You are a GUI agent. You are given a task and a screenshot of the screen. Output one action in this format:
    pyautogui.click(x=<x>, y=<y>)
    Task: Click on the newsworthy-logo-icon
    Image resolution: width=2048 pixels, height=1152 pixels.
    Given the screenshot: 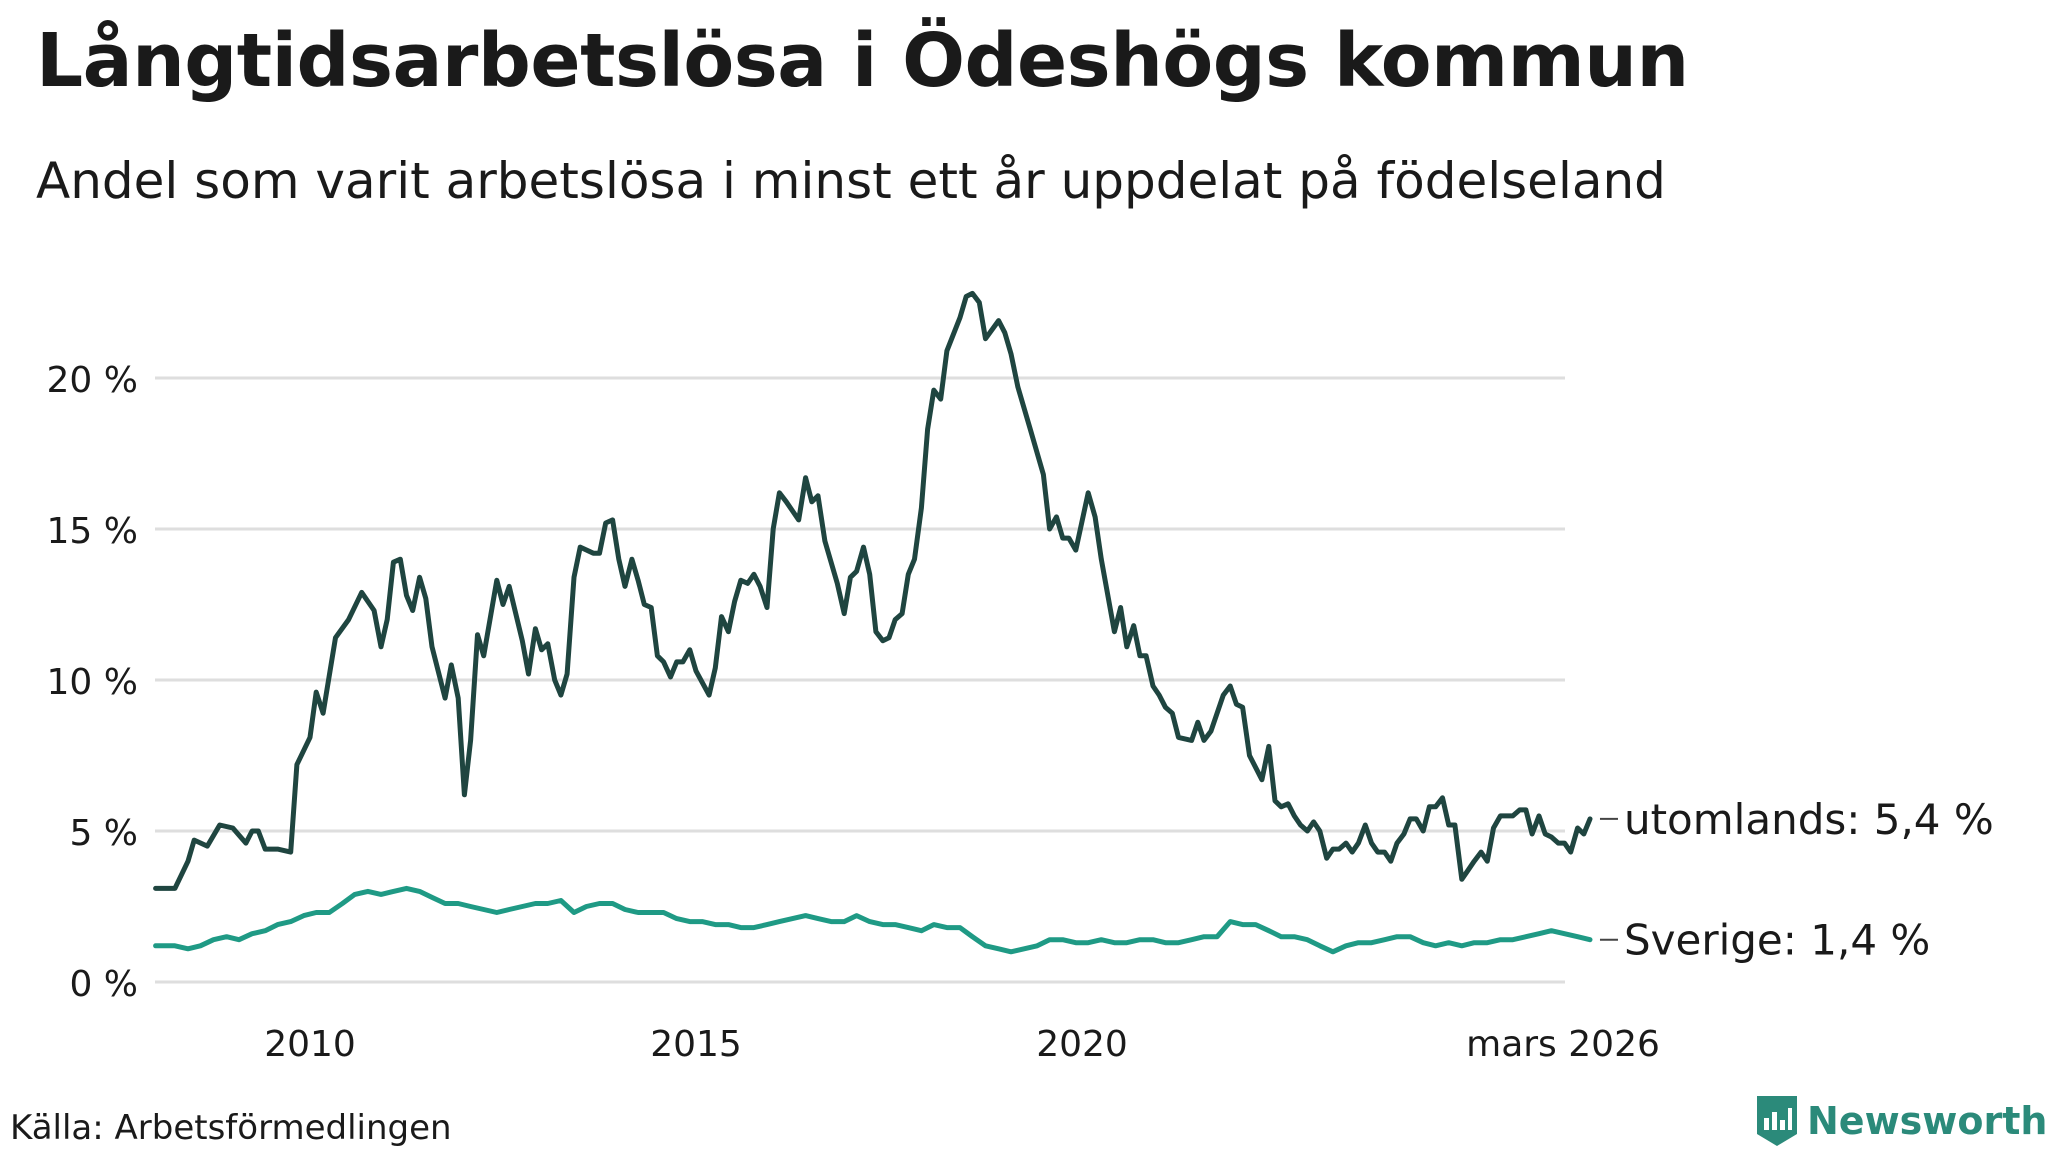 What is the action you would take?
    pyautogui.click(x=1777, y=1121)
    